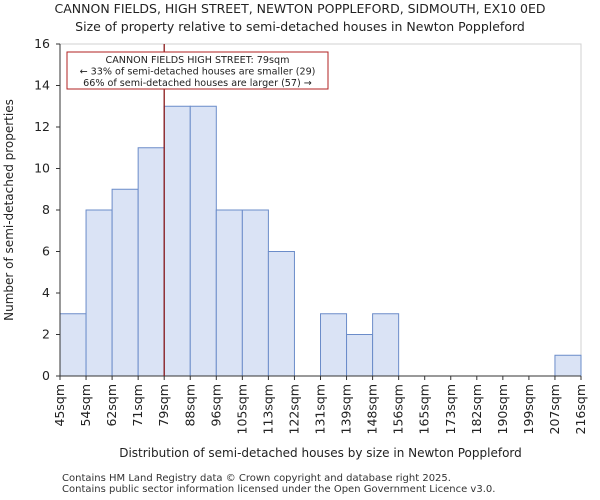 The image size is (600, 500). What do you see at coordinates (267, 409) in the screenshot?
I see `x-tick-label: 113sqm` at bounding box center [267, 409].